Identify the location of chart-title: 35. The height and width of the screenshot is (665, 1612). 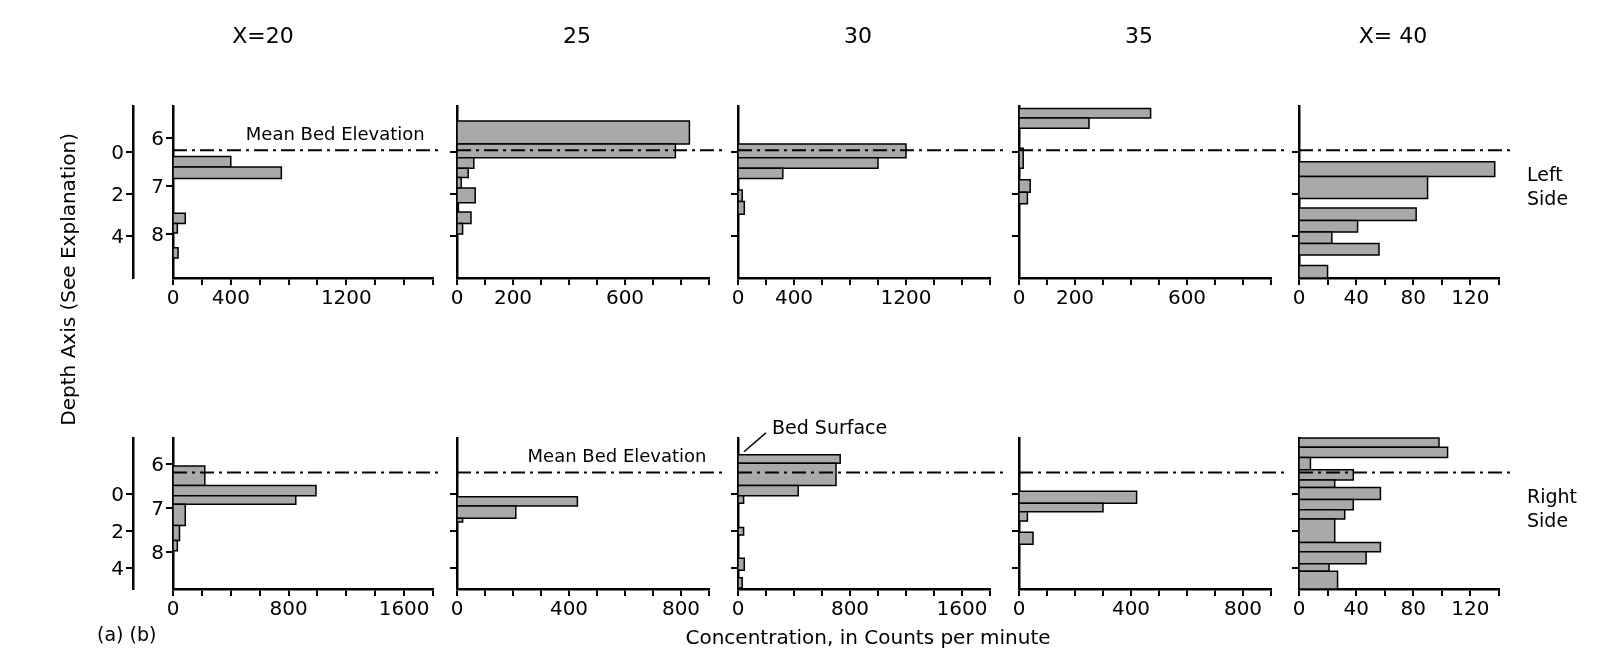
(1139, 35).